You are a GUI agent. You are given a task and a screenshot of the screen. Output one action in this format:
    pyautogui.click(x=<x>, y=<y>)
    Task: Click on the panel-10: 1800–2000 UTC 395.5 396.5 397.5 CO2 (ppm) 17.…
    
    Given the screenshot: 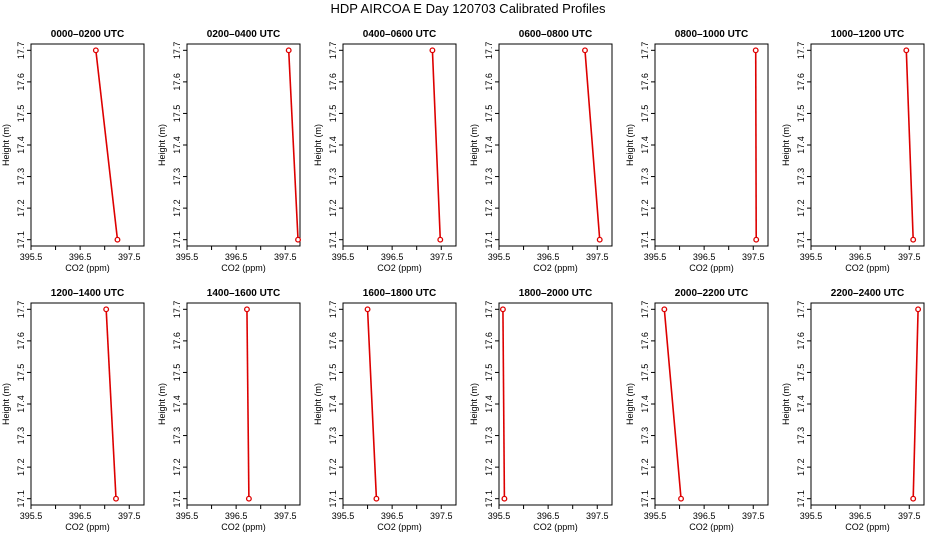 What is the action you would take?
    pyautogui.click(x=541, y=410)
    